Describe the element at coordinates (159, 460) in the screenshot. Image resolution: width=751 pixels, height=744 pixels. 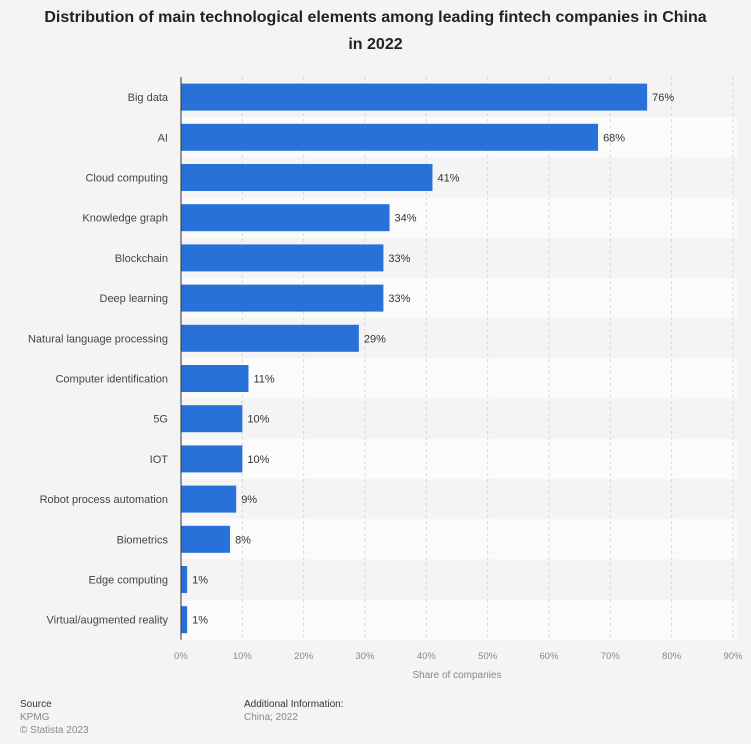
I see `y-category-label: IOT` at that location.